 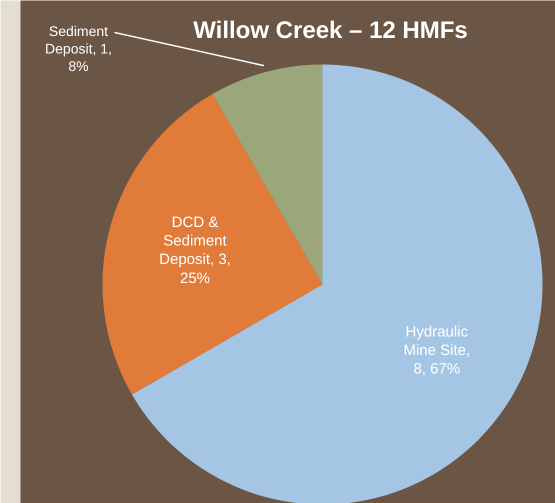 What do you see at coordinates (195, 250) in the screenshot?
I see `slice-label: DCD & Sediment Deposit, 3, 25%` at bounding box center [195, 250].